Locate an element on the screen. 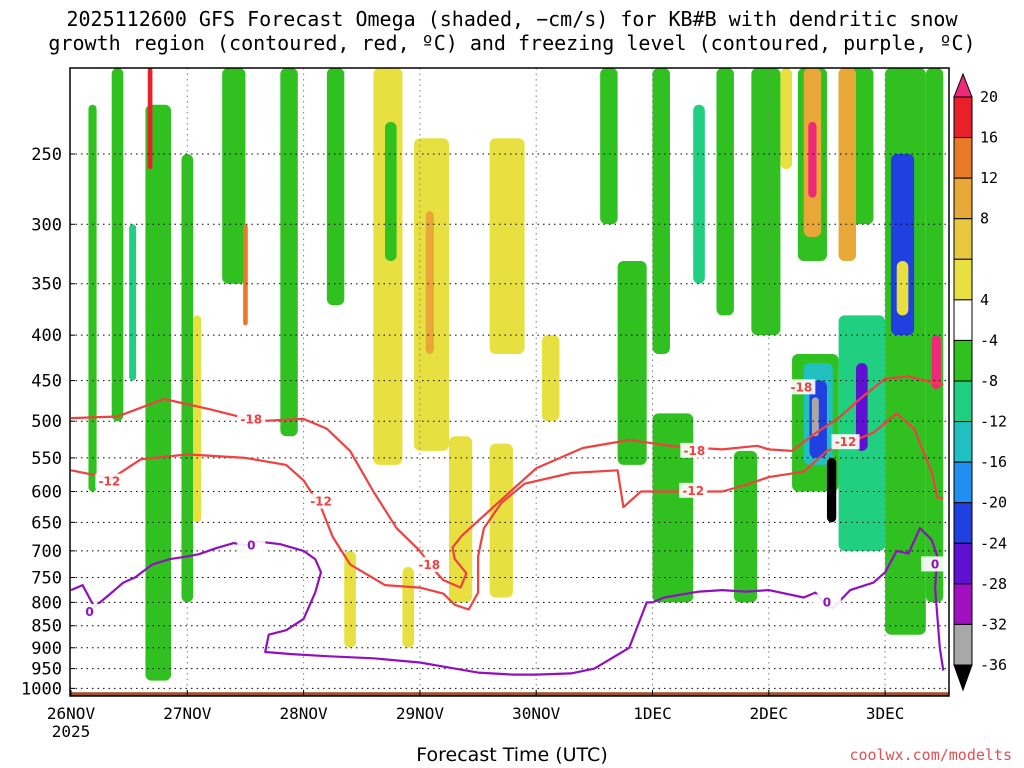 This screenshot has height=768, width=1024. colorbar-label: 20 is located at coordinates (989, 97).